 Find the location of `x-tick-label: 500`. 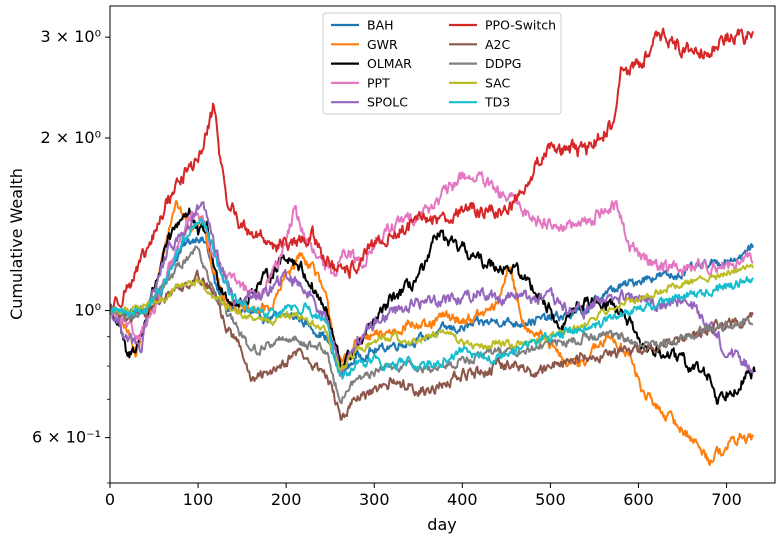

x-tick-label: 500 is located at coordinates (550, 499).